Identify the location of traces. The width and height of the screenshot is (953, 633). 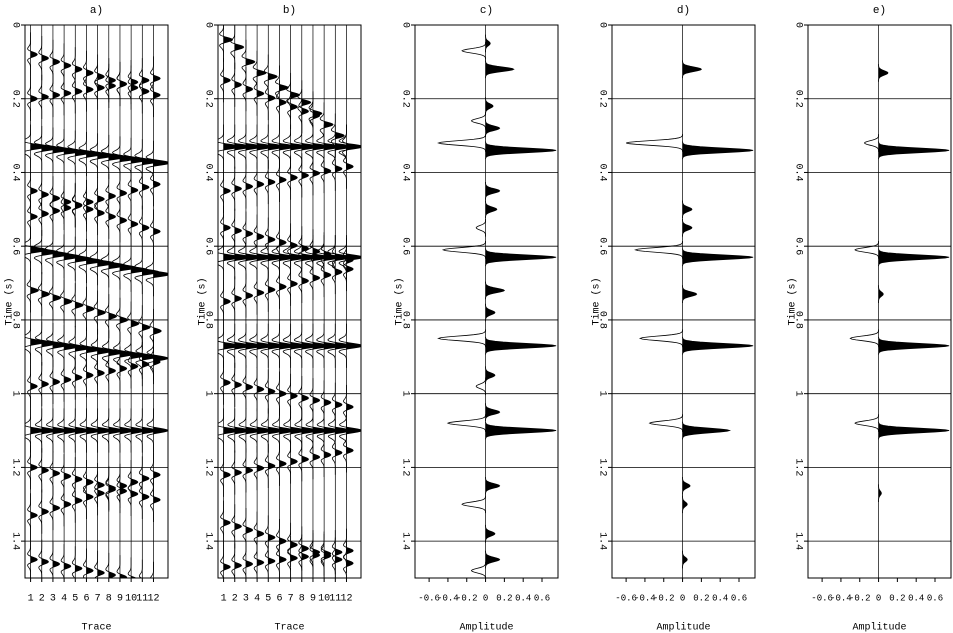
(690, 301).